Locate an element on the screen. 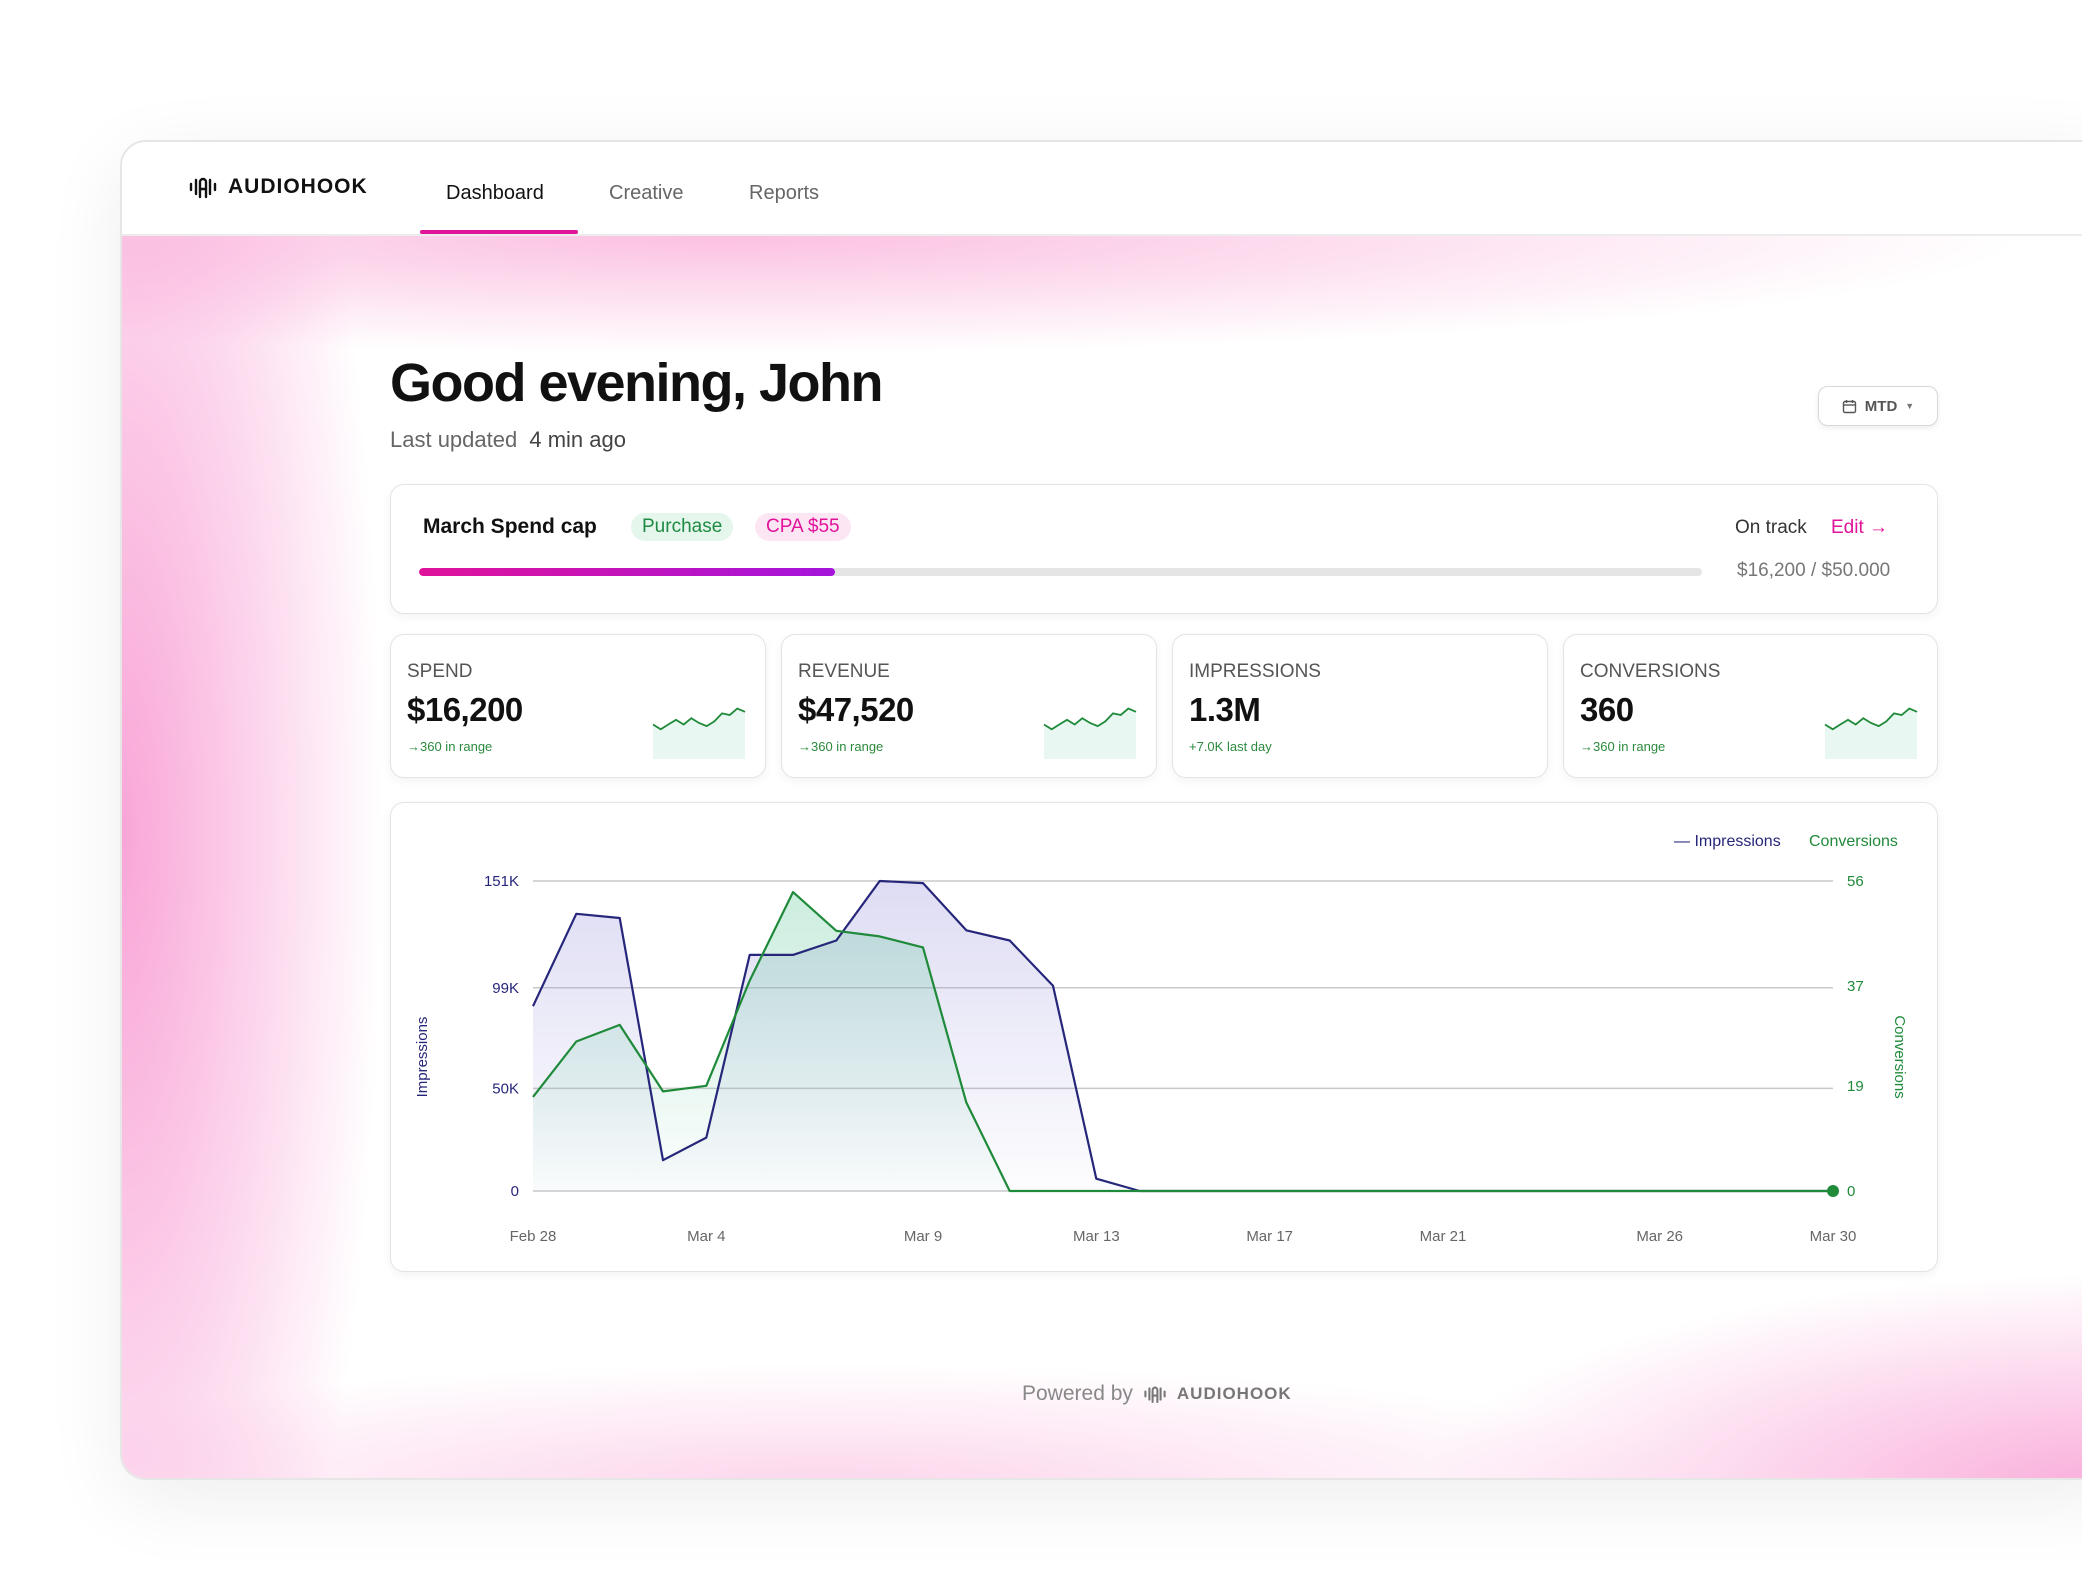  cpa-tag: CPA $55 is located at coordinates (803, 527).